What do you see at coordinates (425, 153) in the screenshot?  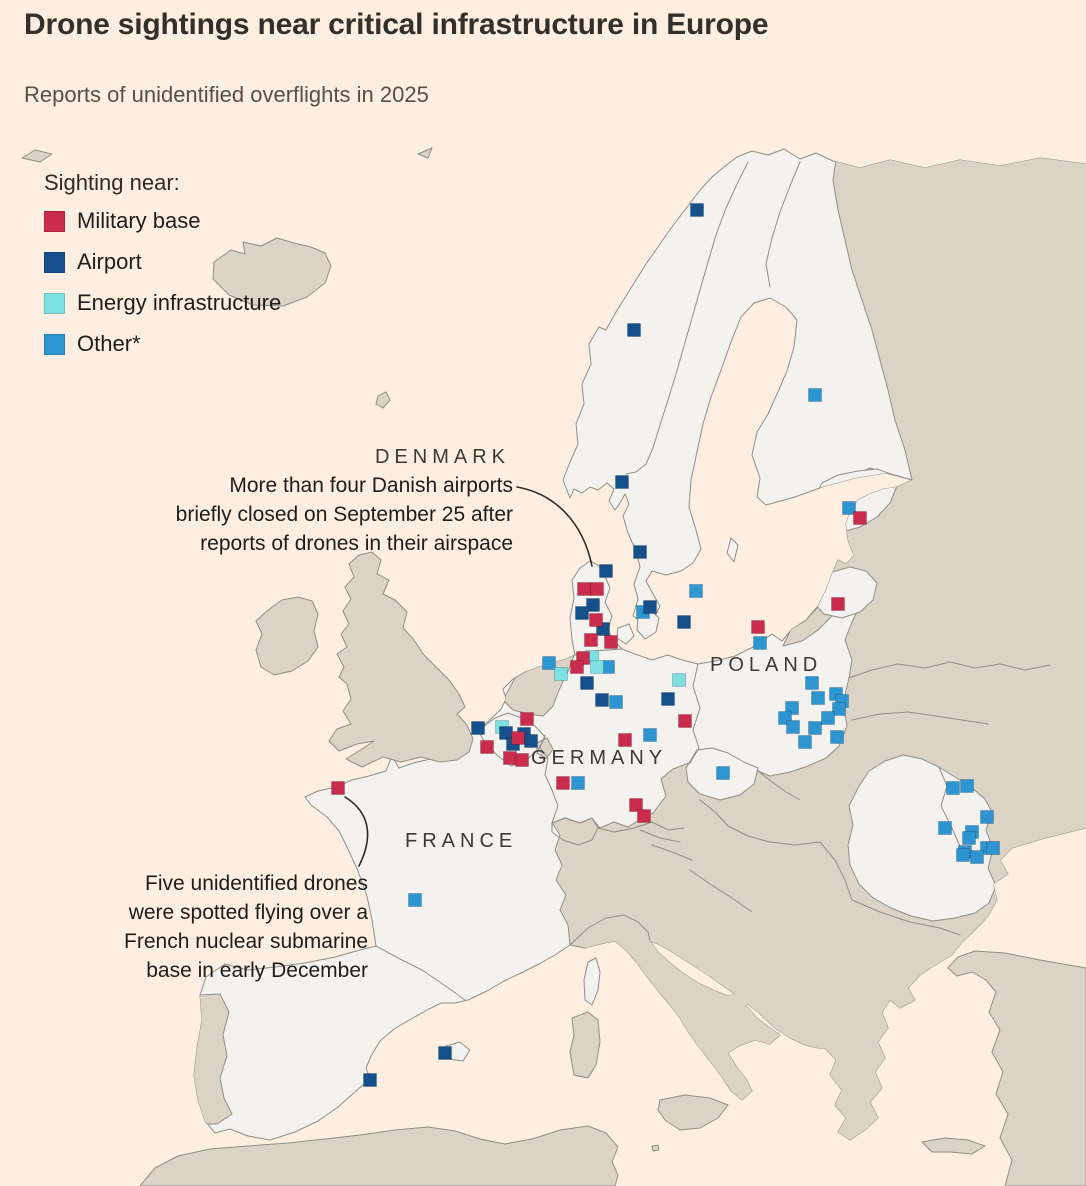 I see `map-edge-fragment2` at bounding box center [425, 153].